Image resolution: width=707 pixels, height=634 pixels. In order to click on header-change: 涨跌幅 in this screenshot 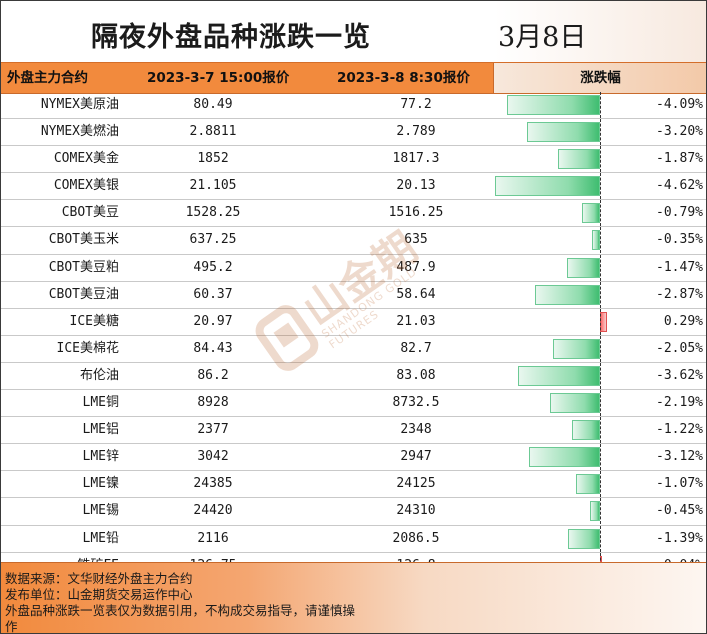, I will do `click(599, 78)`.